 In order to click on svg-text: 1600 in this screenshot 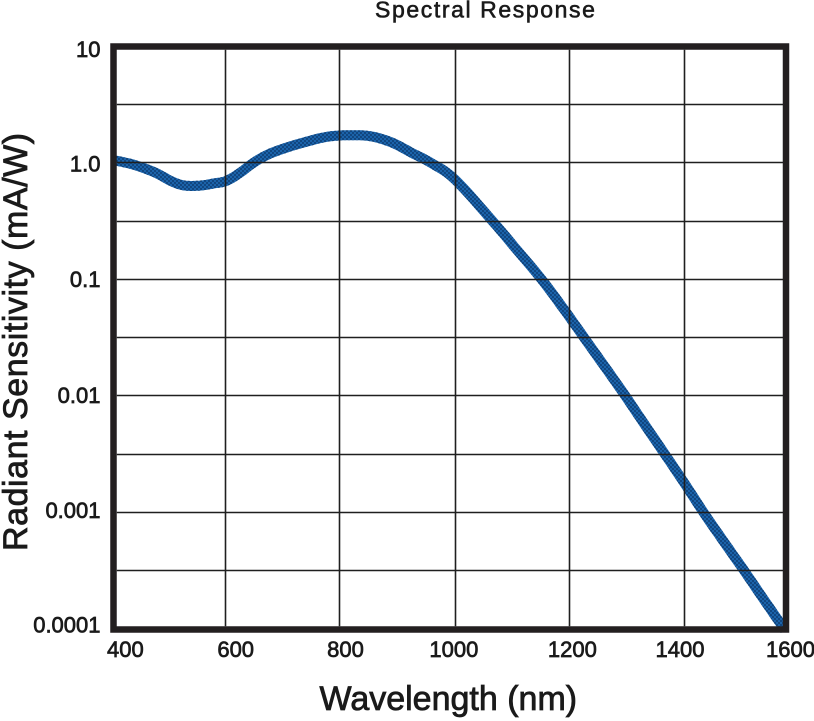, I will do `click(790, 649)`.